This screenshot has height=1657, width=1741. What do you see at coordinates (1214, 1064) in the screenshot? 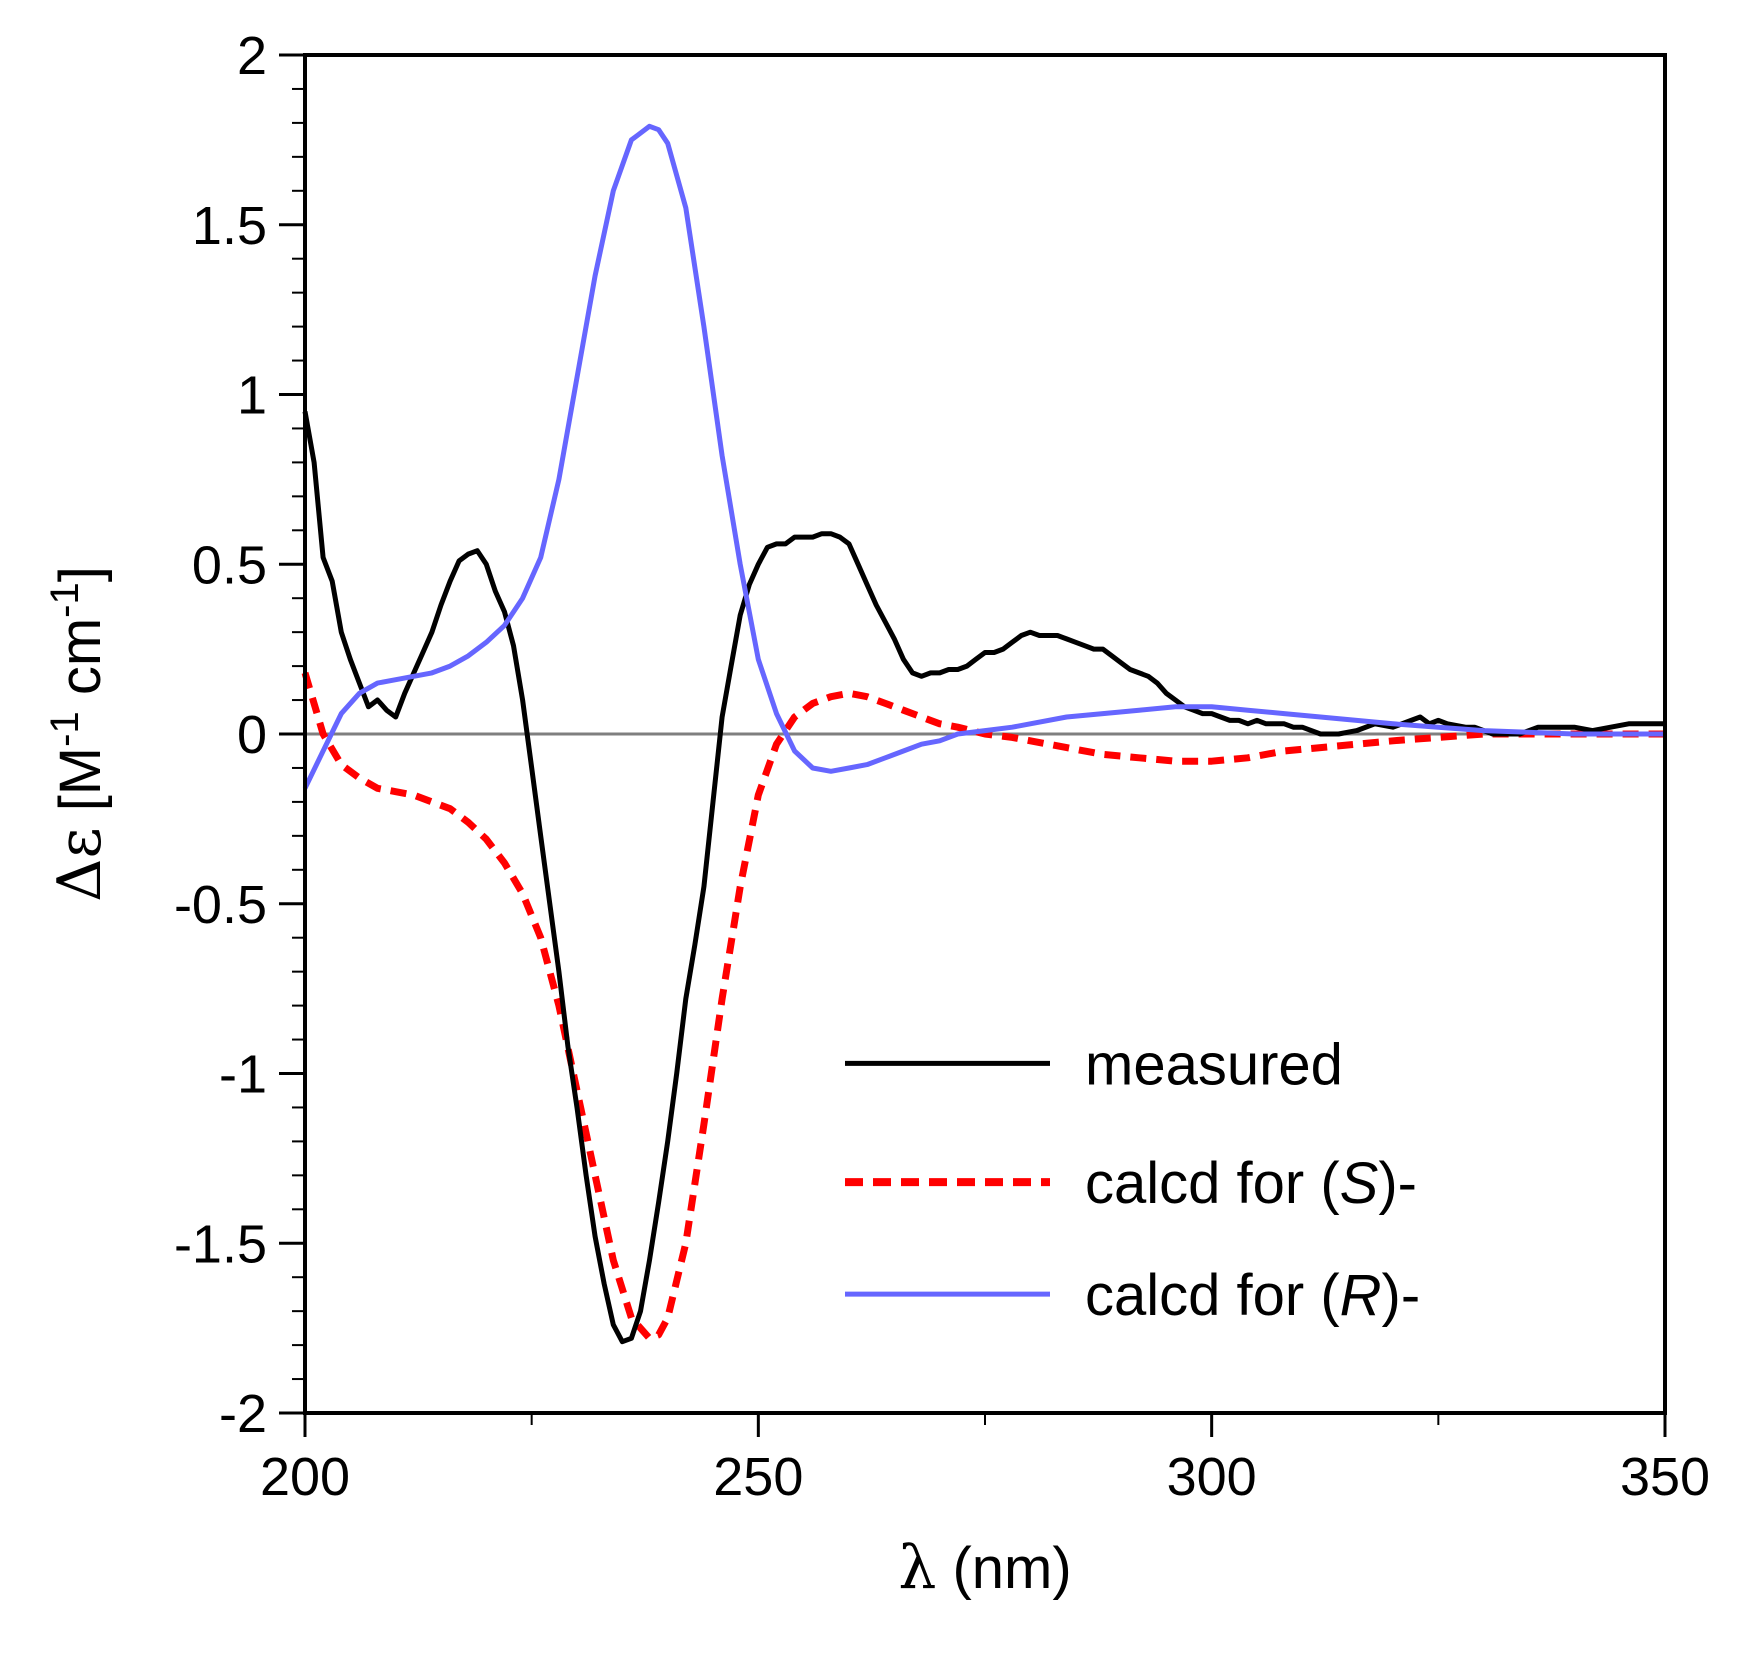
I see `legend-label-measured: measured` at bounding box center [1214, 1064].